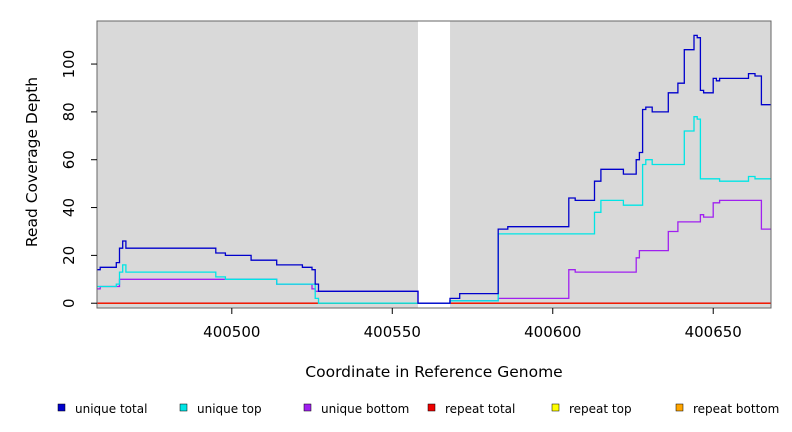 The image size is (792, 432). Describe the element at coordinates (736, 409) in the screenshot. I see `legend-label: repeat bottom` at that location.